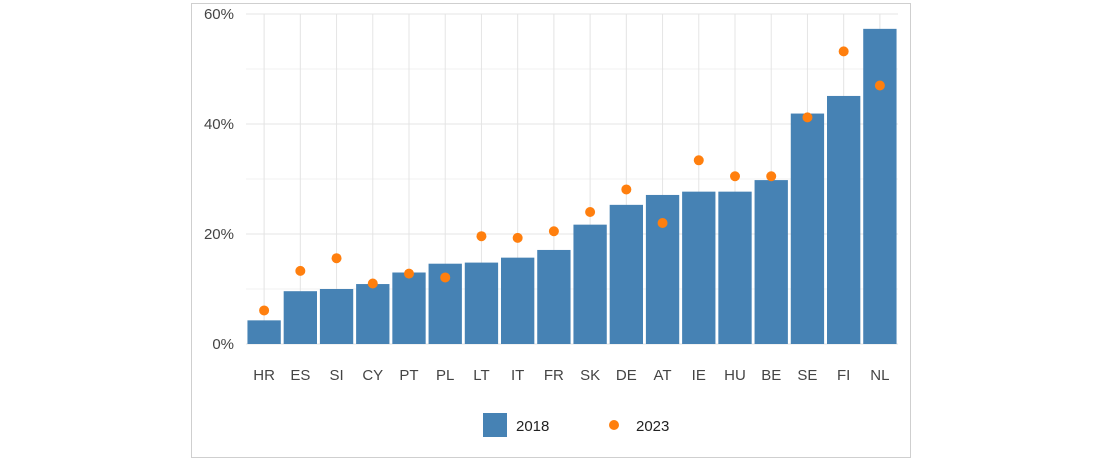 The width and height of the screenshot is (1113, 464). Describe the element at coordinates (626, 189) in the screenshot. I see `point-de` at that location.